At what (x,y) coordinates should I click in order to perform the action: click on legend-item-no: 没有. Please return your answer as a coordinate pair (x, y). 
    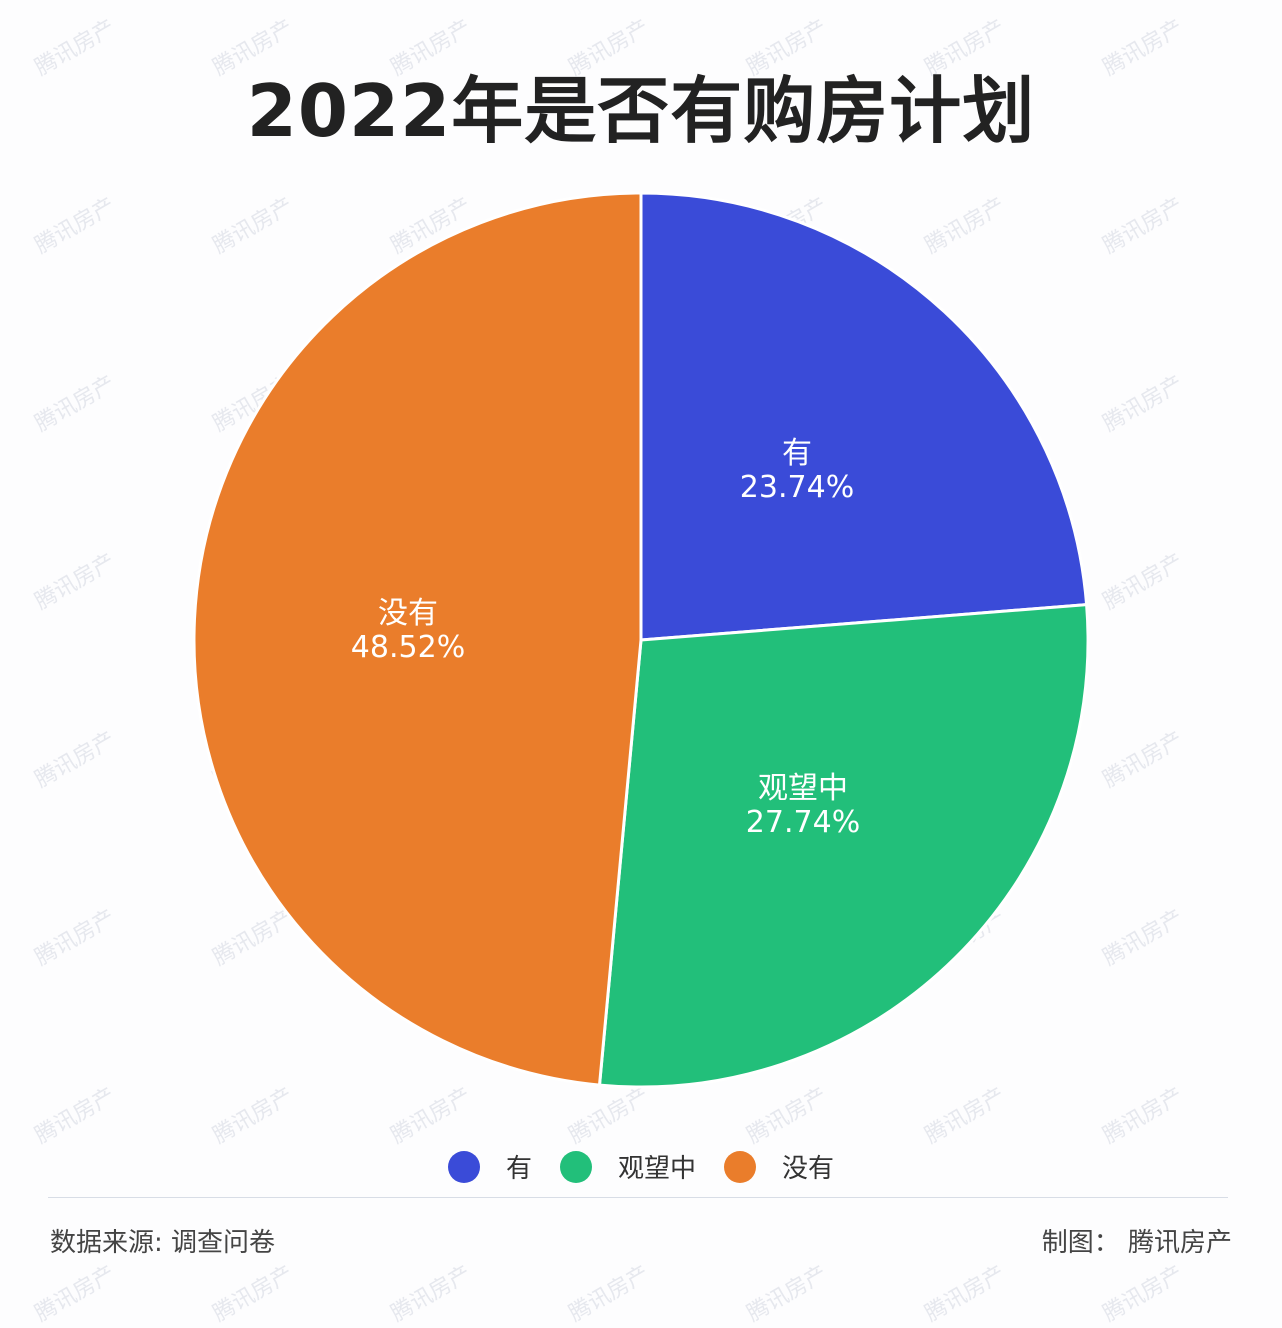
    Looking at the image, I should click on (779, 1166).